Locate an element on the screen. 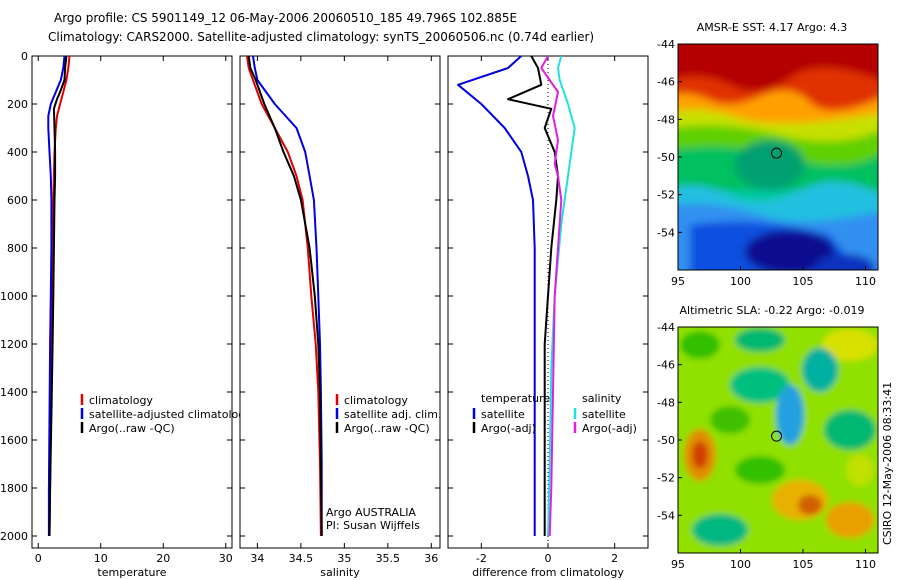 The width and height of the screenshot is (900, 580). y-tick-label: 600 is located at coordinates (17, 200).